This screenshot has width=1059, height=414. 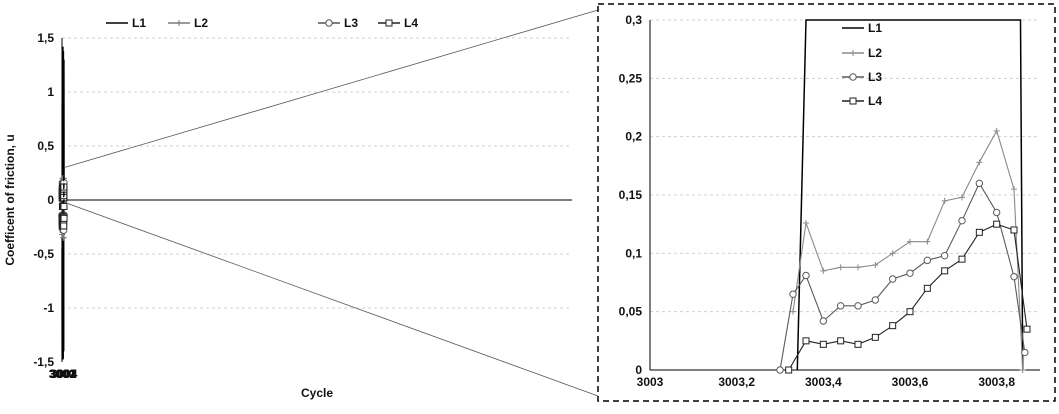 I want to click on y-tick-label: 1, so click(x=50, y=92).